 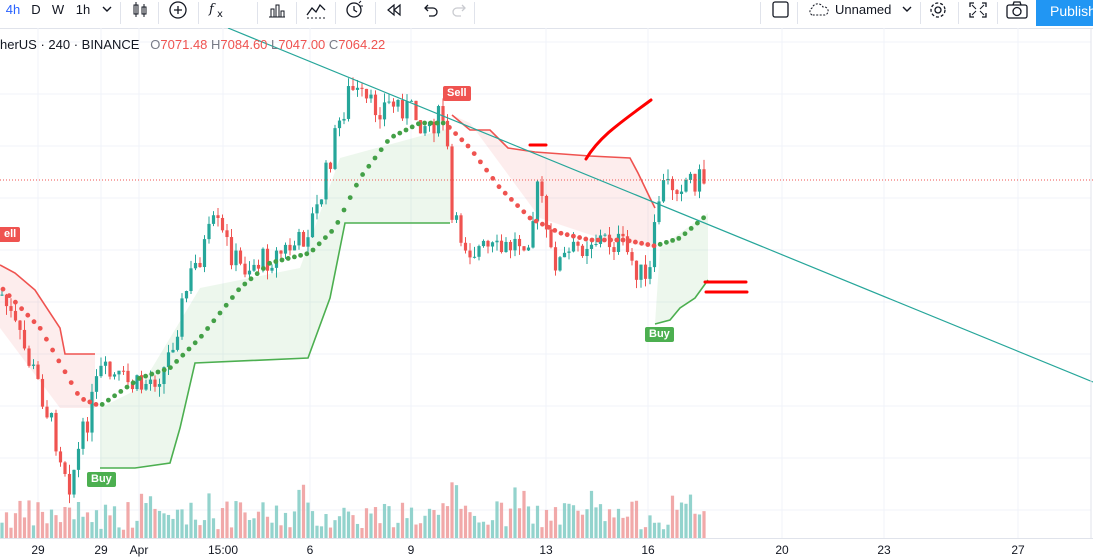 I want to click on interval-4h-button: 4h, so click(x=13, y=9).